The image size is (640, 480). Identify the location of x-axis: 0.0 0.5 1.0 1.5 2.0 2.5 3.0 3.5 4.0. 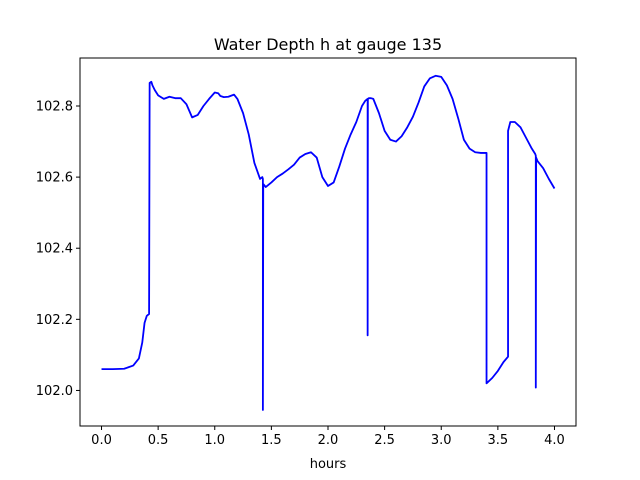
(328, 437).